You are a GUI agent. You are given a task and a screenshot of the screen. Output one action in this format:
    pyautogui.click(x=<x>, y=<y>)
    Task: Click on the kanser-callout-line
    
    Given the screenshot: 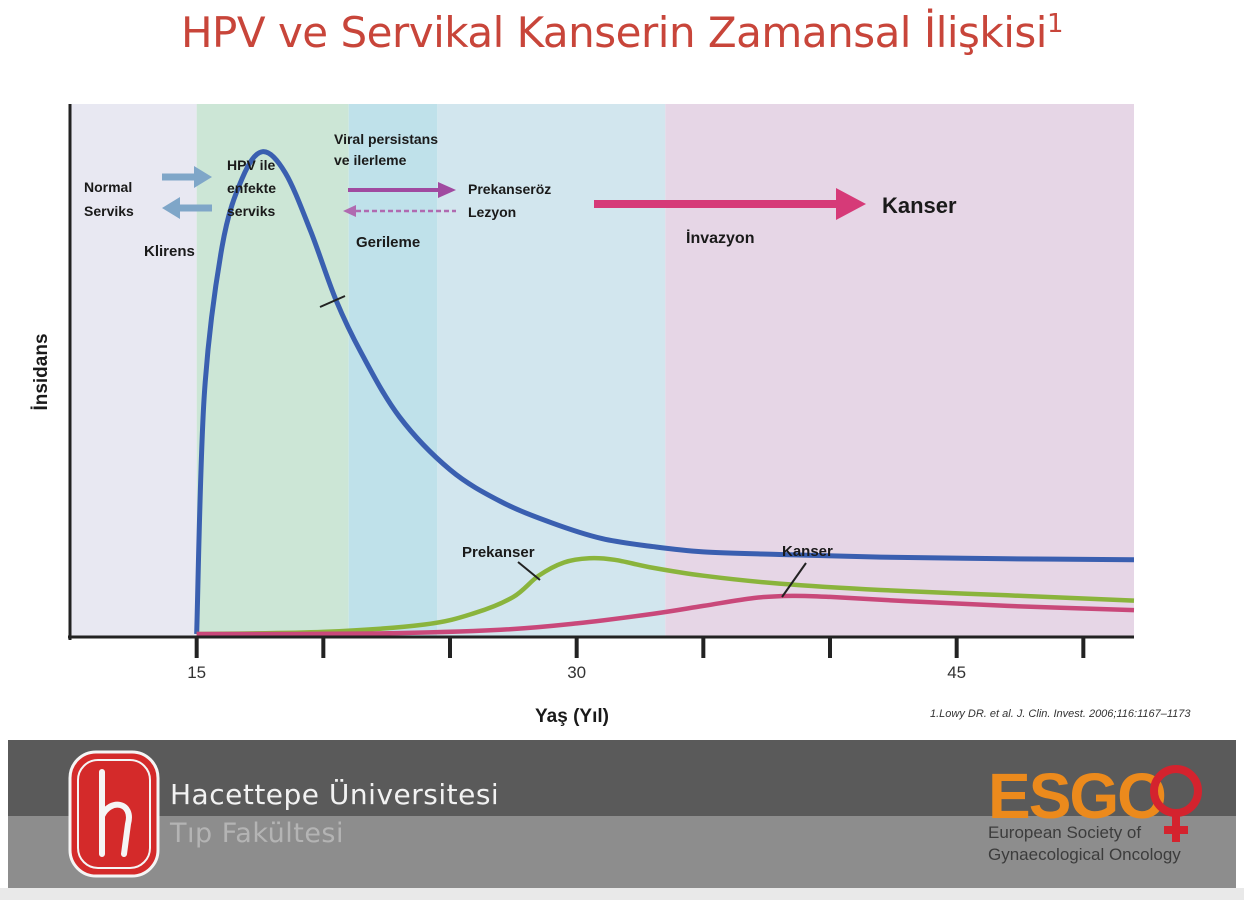 What is the action you would take?
    pyautogui.click(x=794, y=580)
    